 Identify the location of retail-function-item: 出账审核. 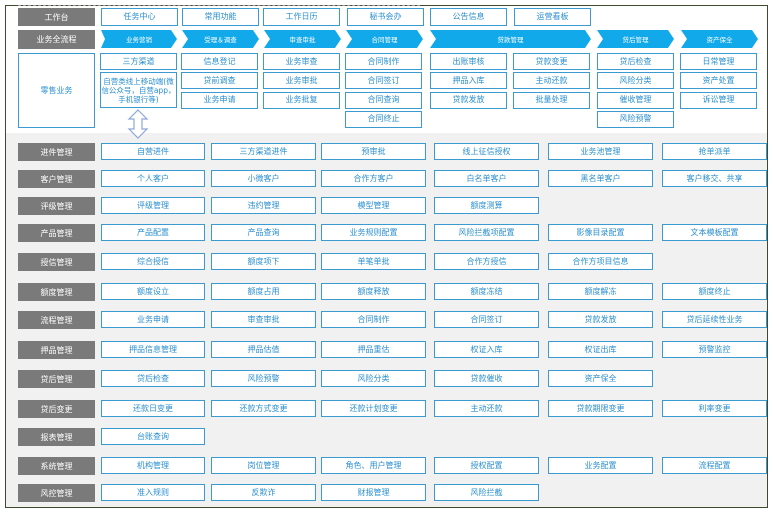
(468, 61).